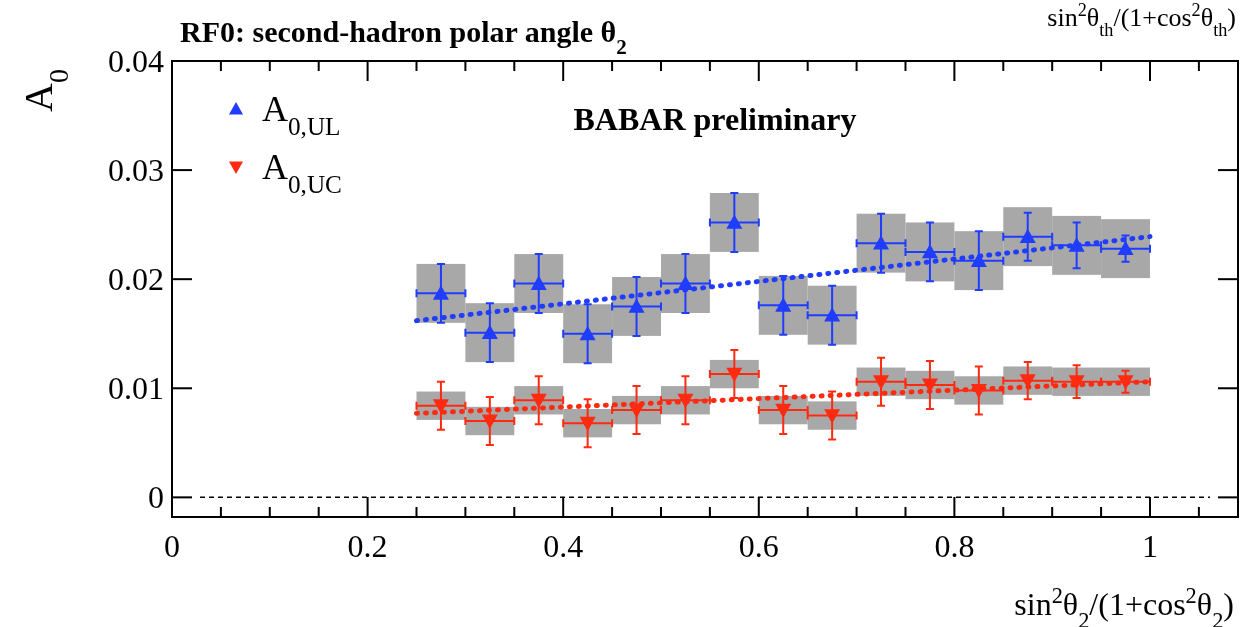  Describe the element at coordinates (1149, 546) in the screenshot. I see `x-tick-label: 1` at that location.